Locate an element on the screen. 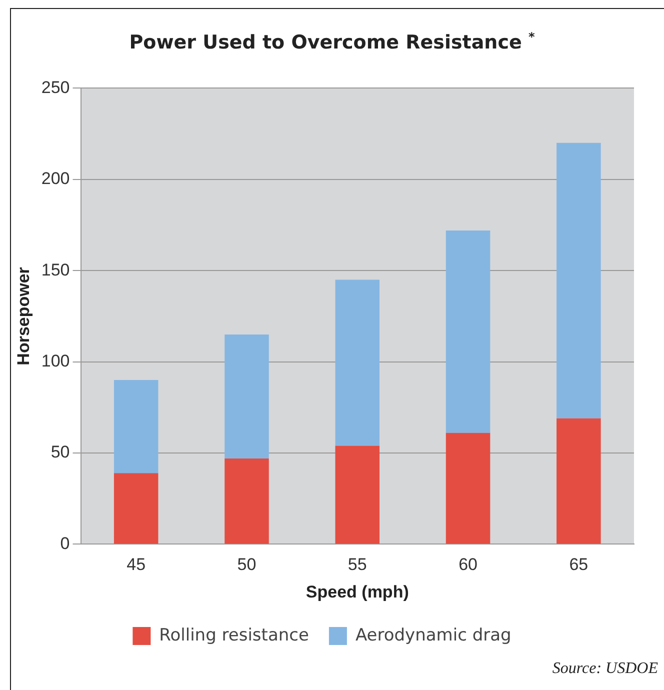 The width and height of the screenshot is (664, 690). x-tick-label: 60 is located at coordinates (468, 564).